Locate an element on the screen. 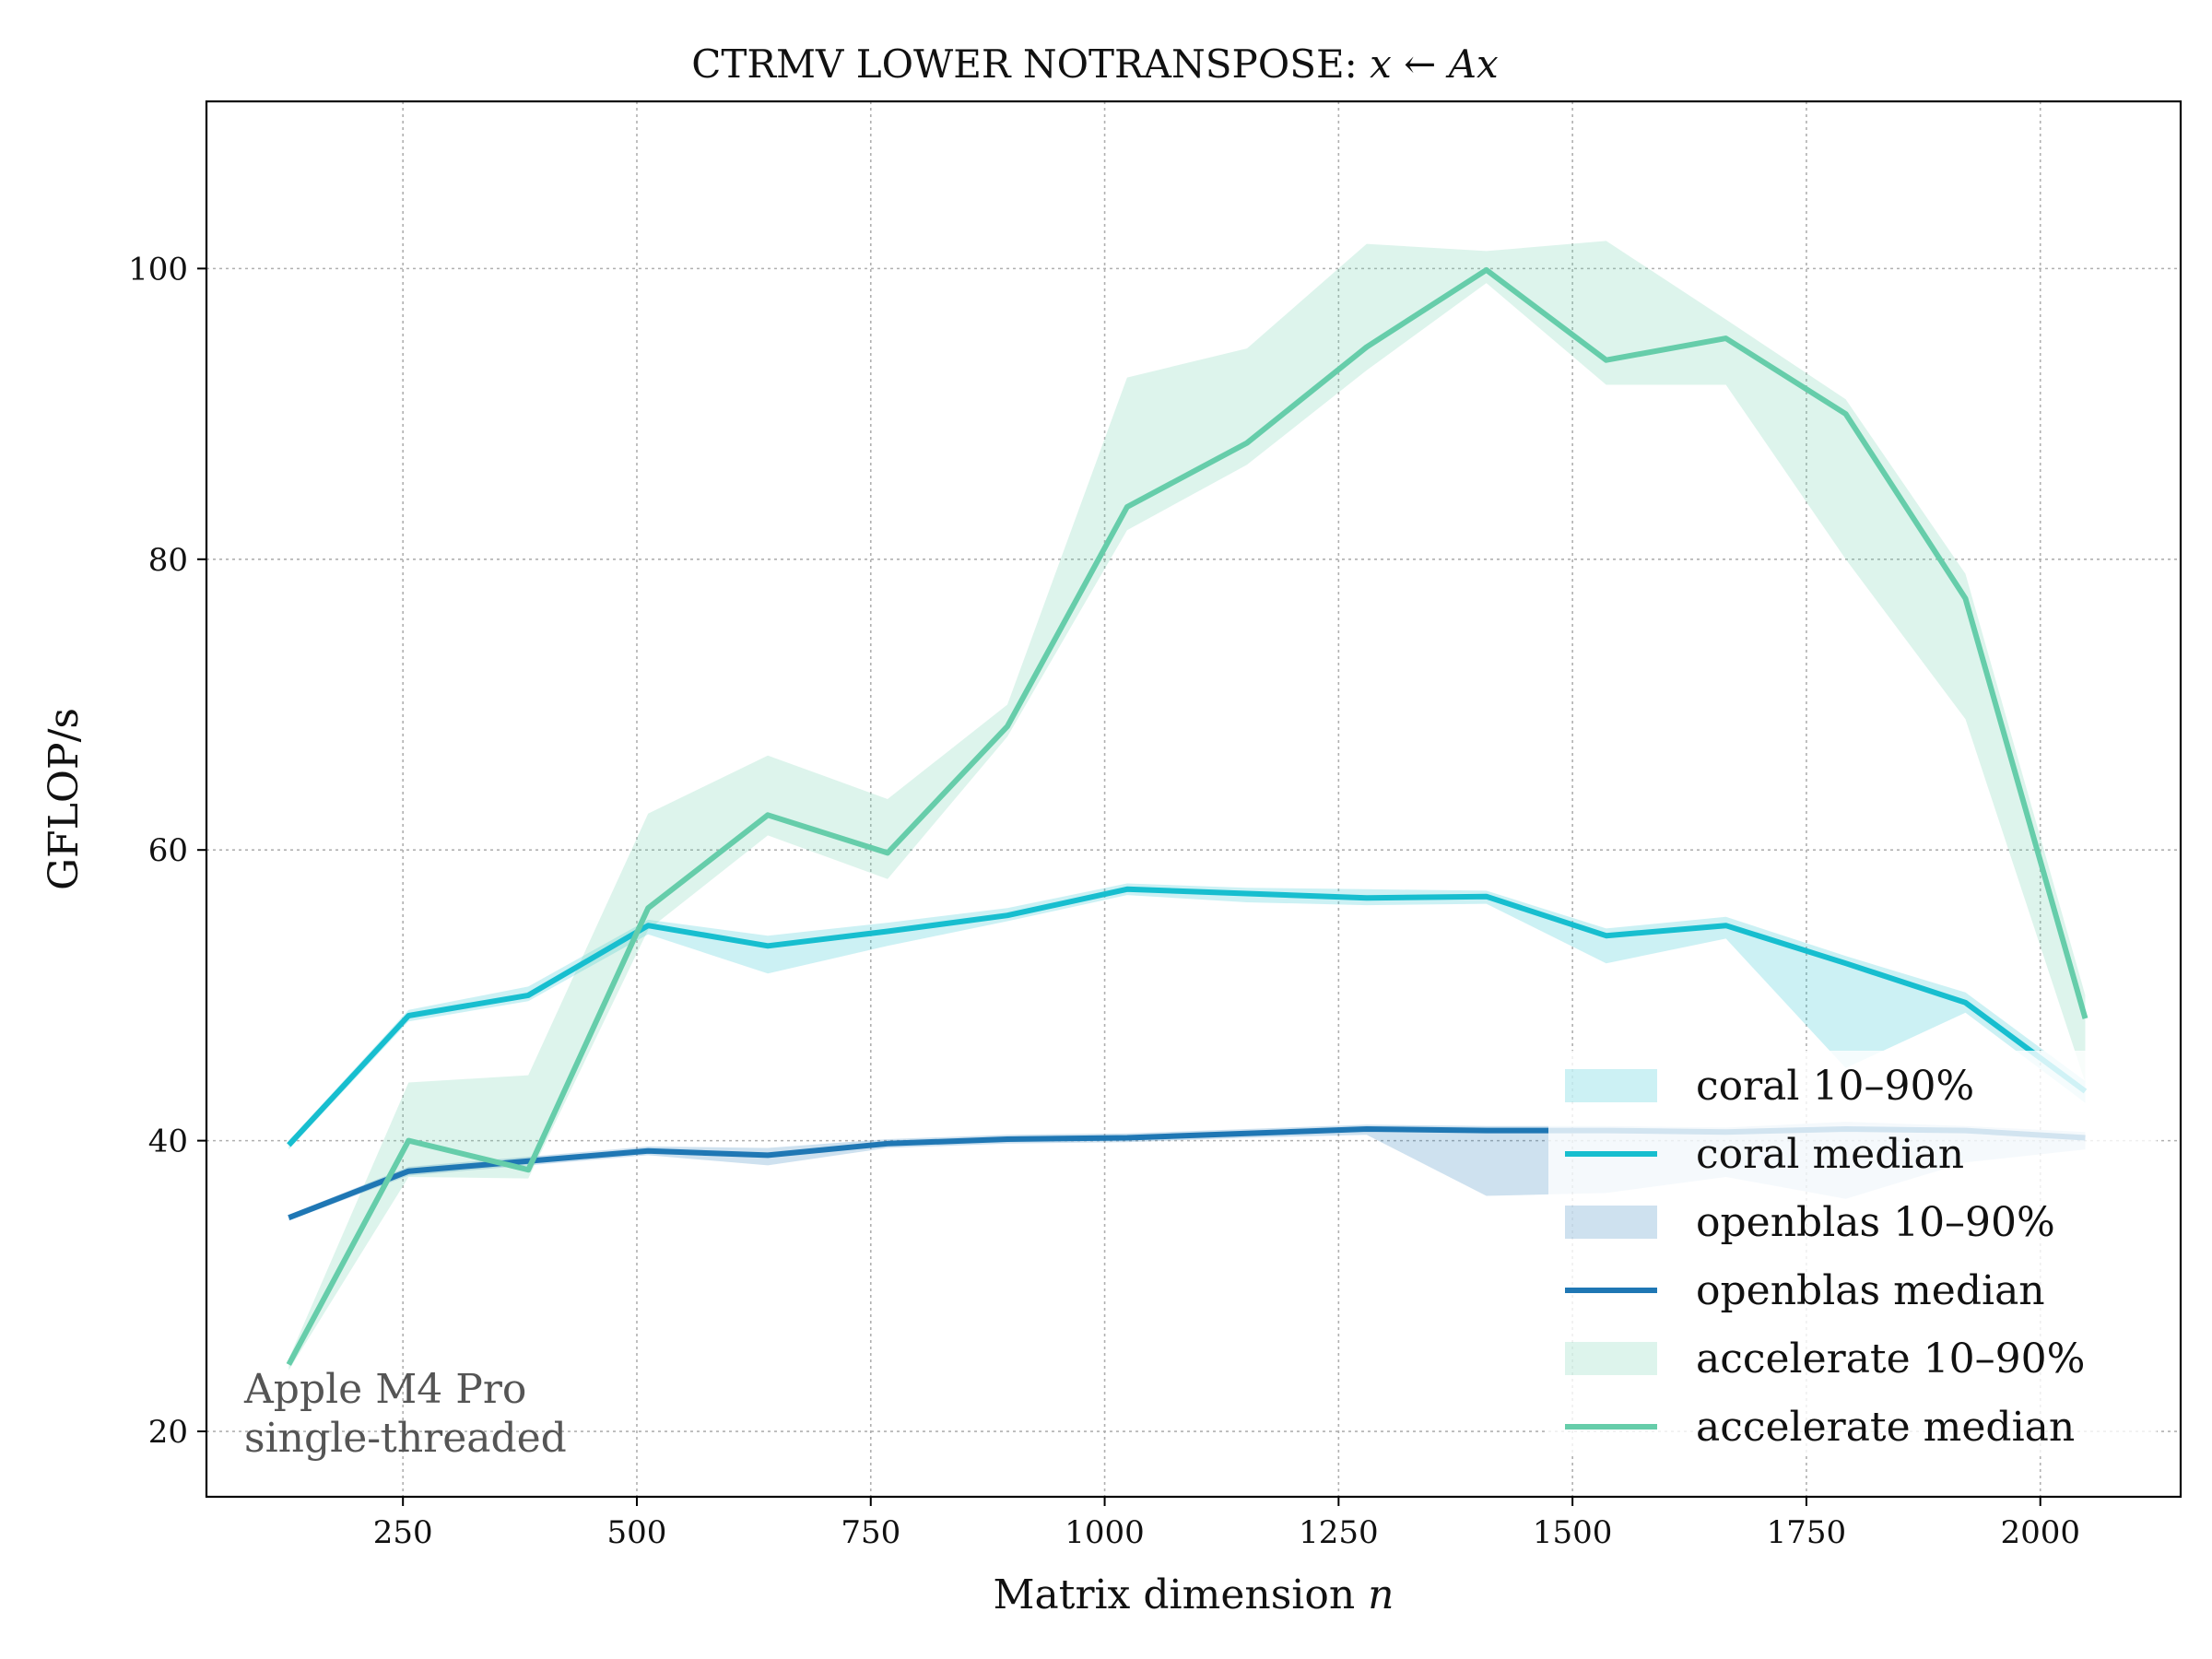  x-tick-label: 750 is located at coordinates (870, 1532).